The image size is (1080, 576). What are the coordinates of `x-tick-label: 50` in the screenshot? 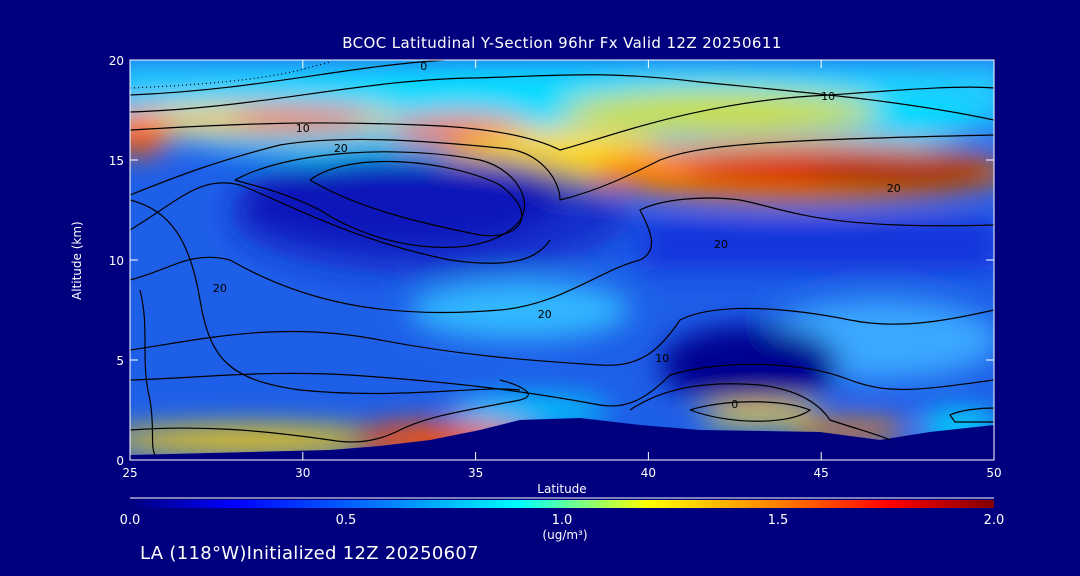 It's located at (993, 473).